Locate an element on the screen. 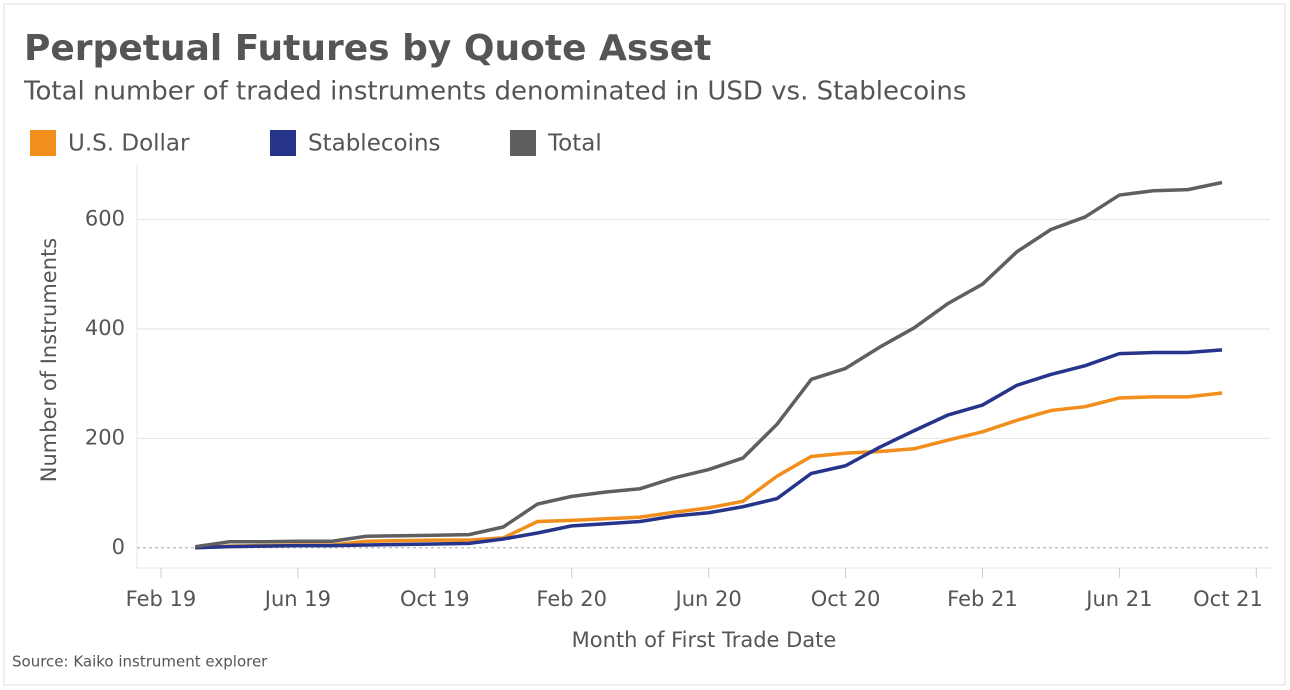 The image size is (1290, 690). legend-label: Stablecoins is located at coordinates (374, 144).